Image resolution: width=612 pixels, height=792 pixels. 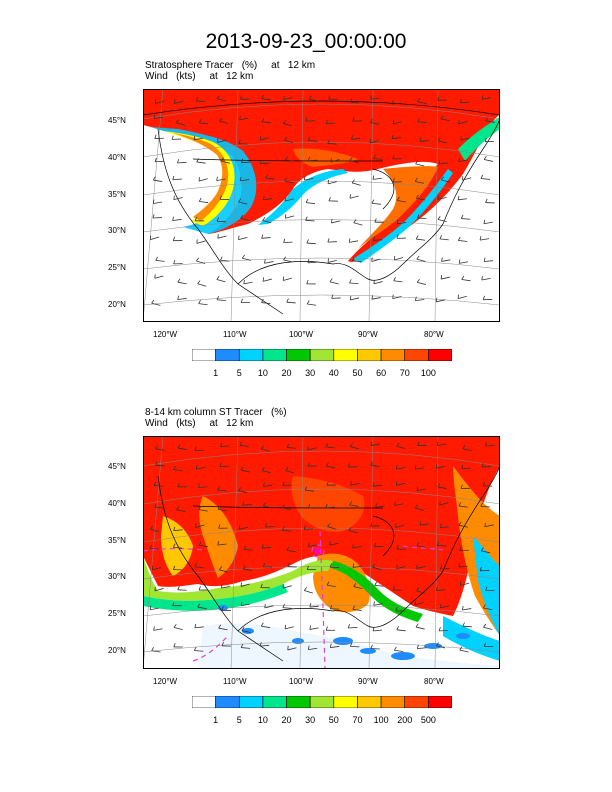 I want to click on colorbar-label: 20, so click(x=286, y=373).